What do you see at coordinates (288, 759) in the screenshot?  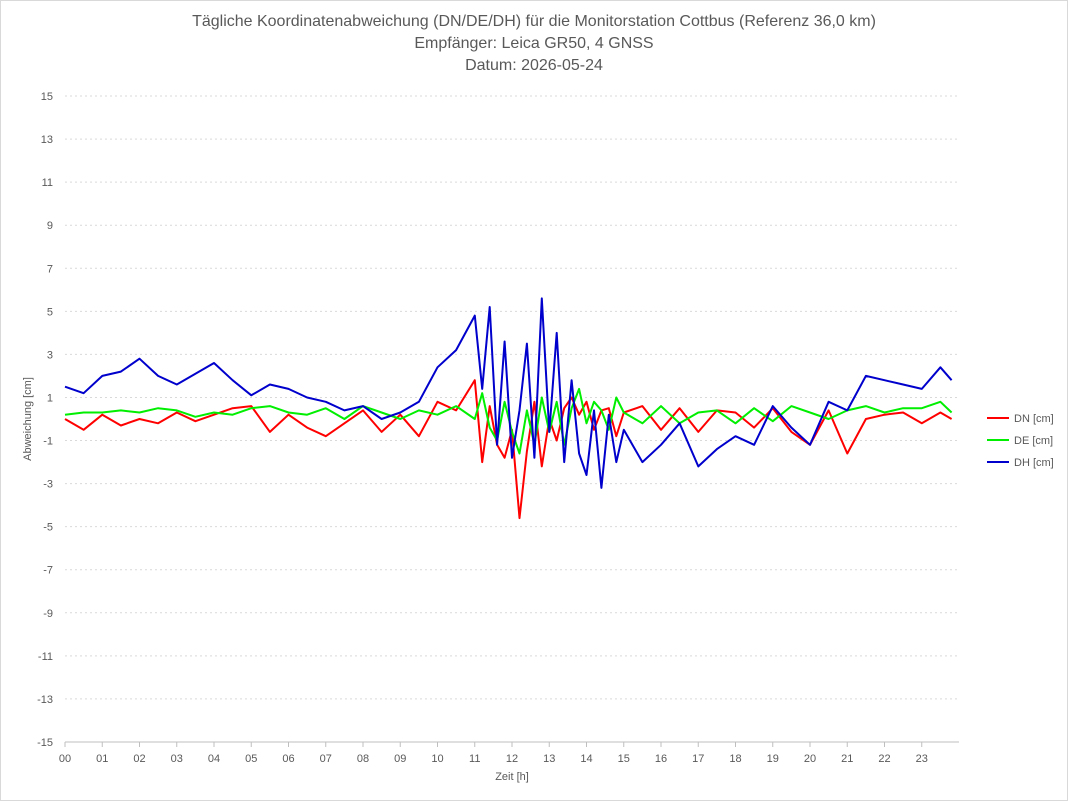 I see `x-tick-label: 06` at bounding box center [288, 759].